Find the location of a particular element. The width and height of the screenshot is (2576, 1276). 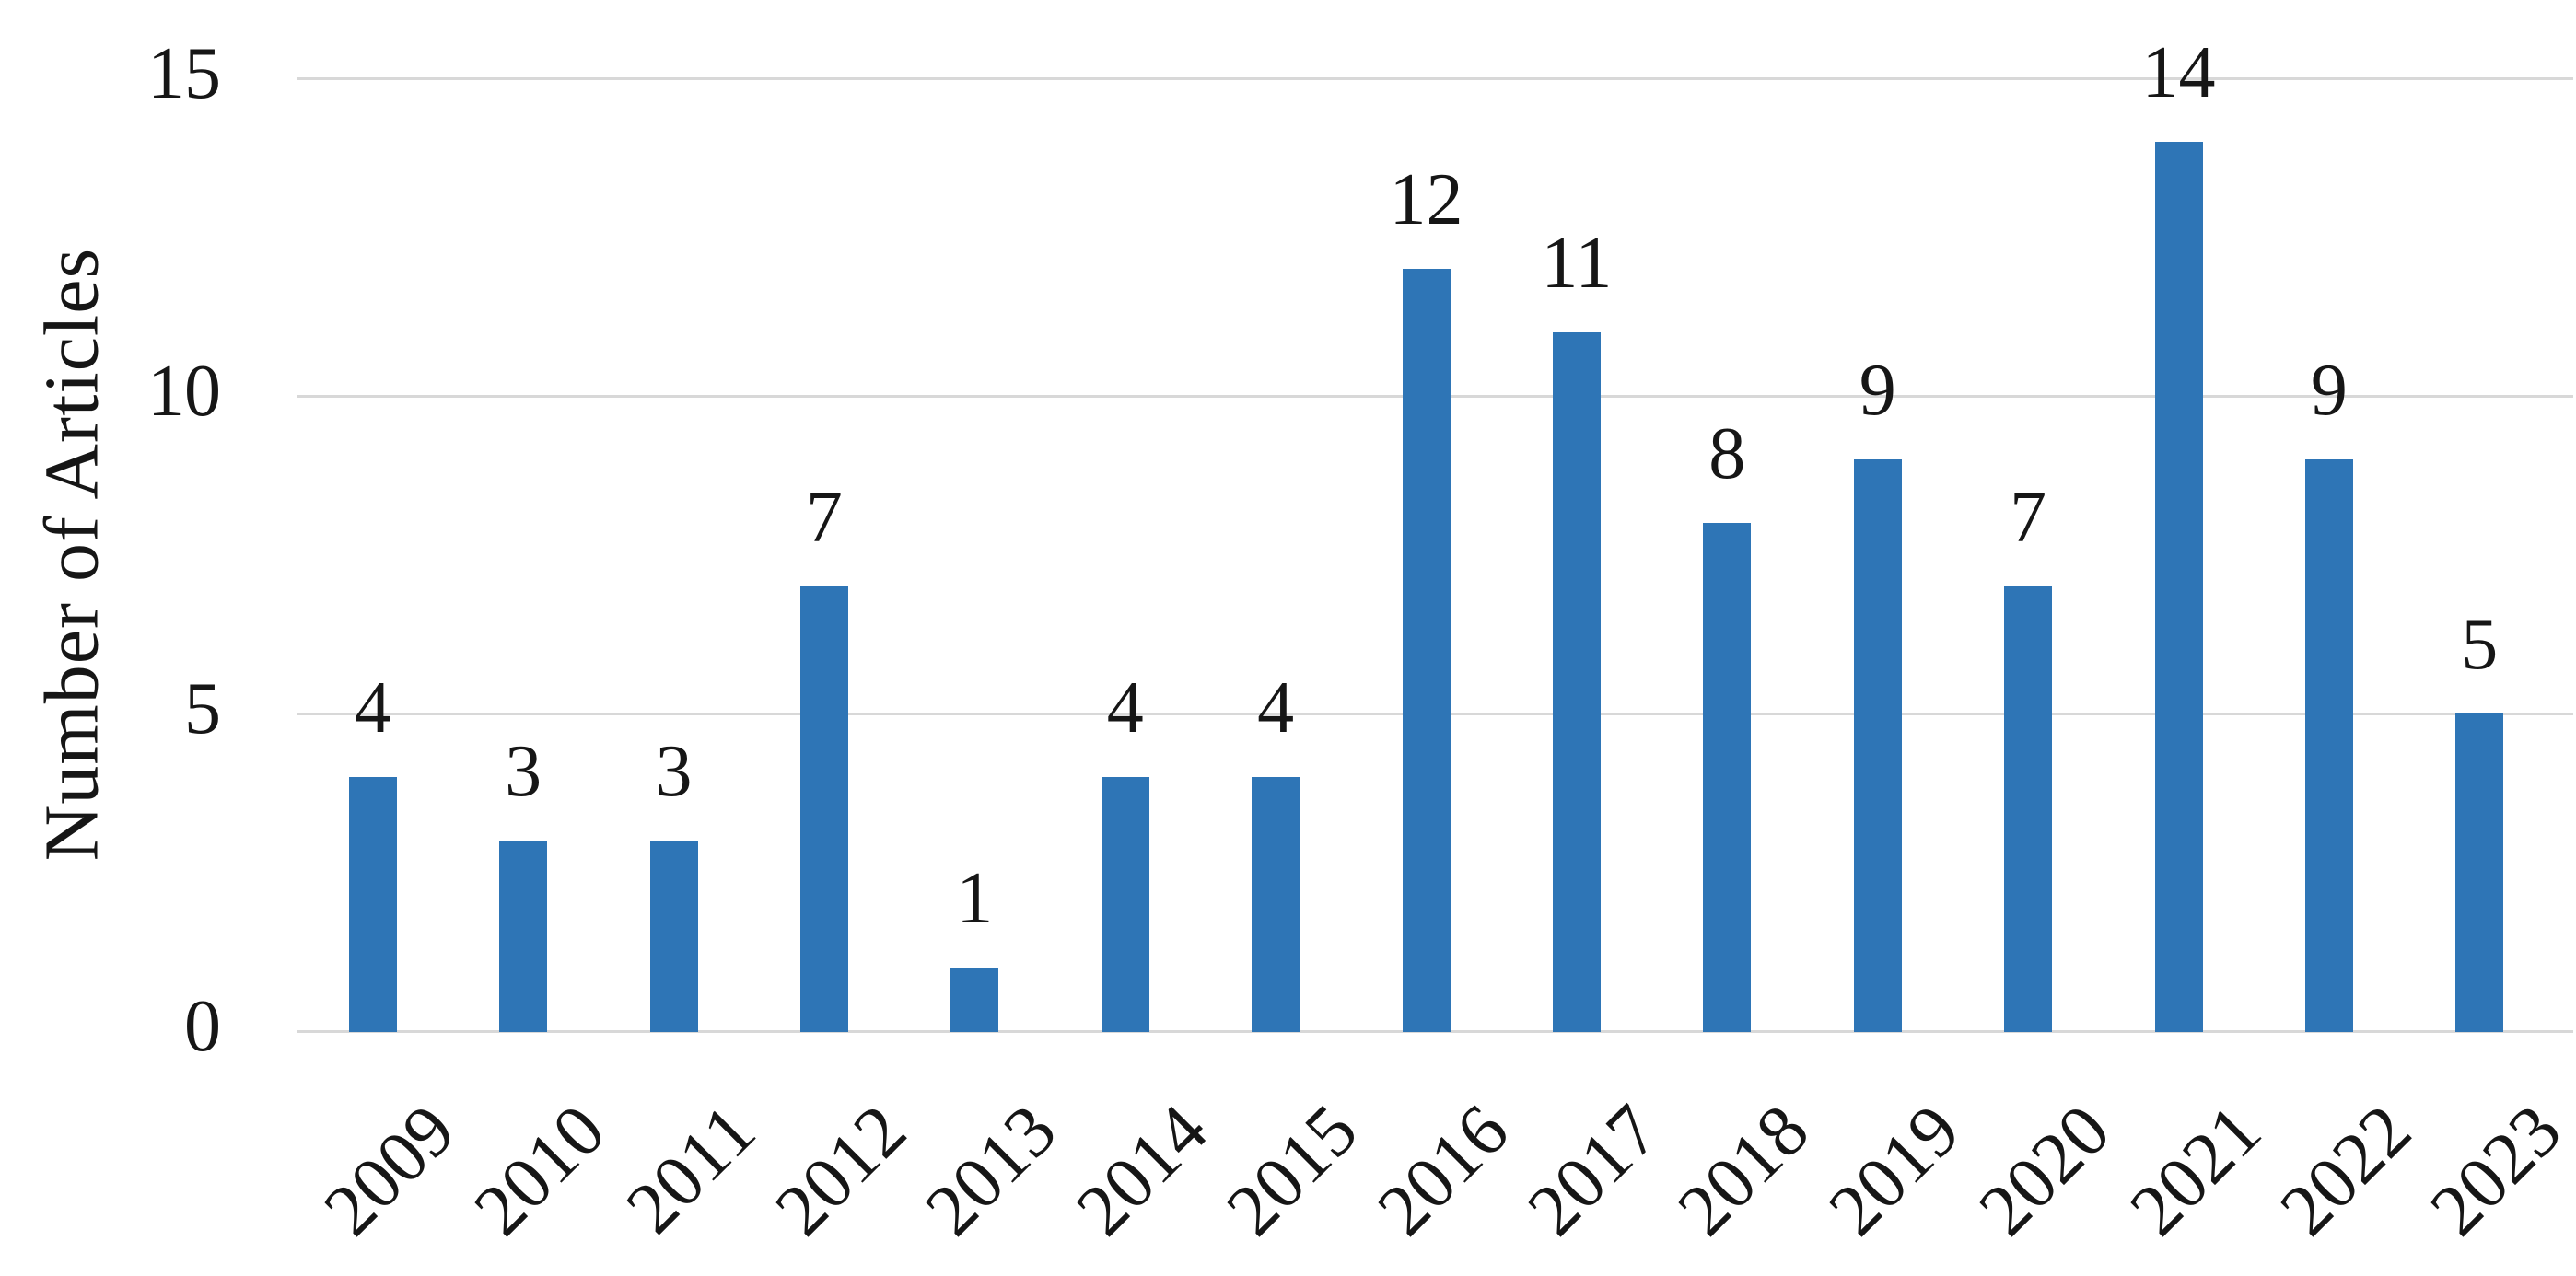

bar-value-label: 8 is located at coordinates (1727, 453).